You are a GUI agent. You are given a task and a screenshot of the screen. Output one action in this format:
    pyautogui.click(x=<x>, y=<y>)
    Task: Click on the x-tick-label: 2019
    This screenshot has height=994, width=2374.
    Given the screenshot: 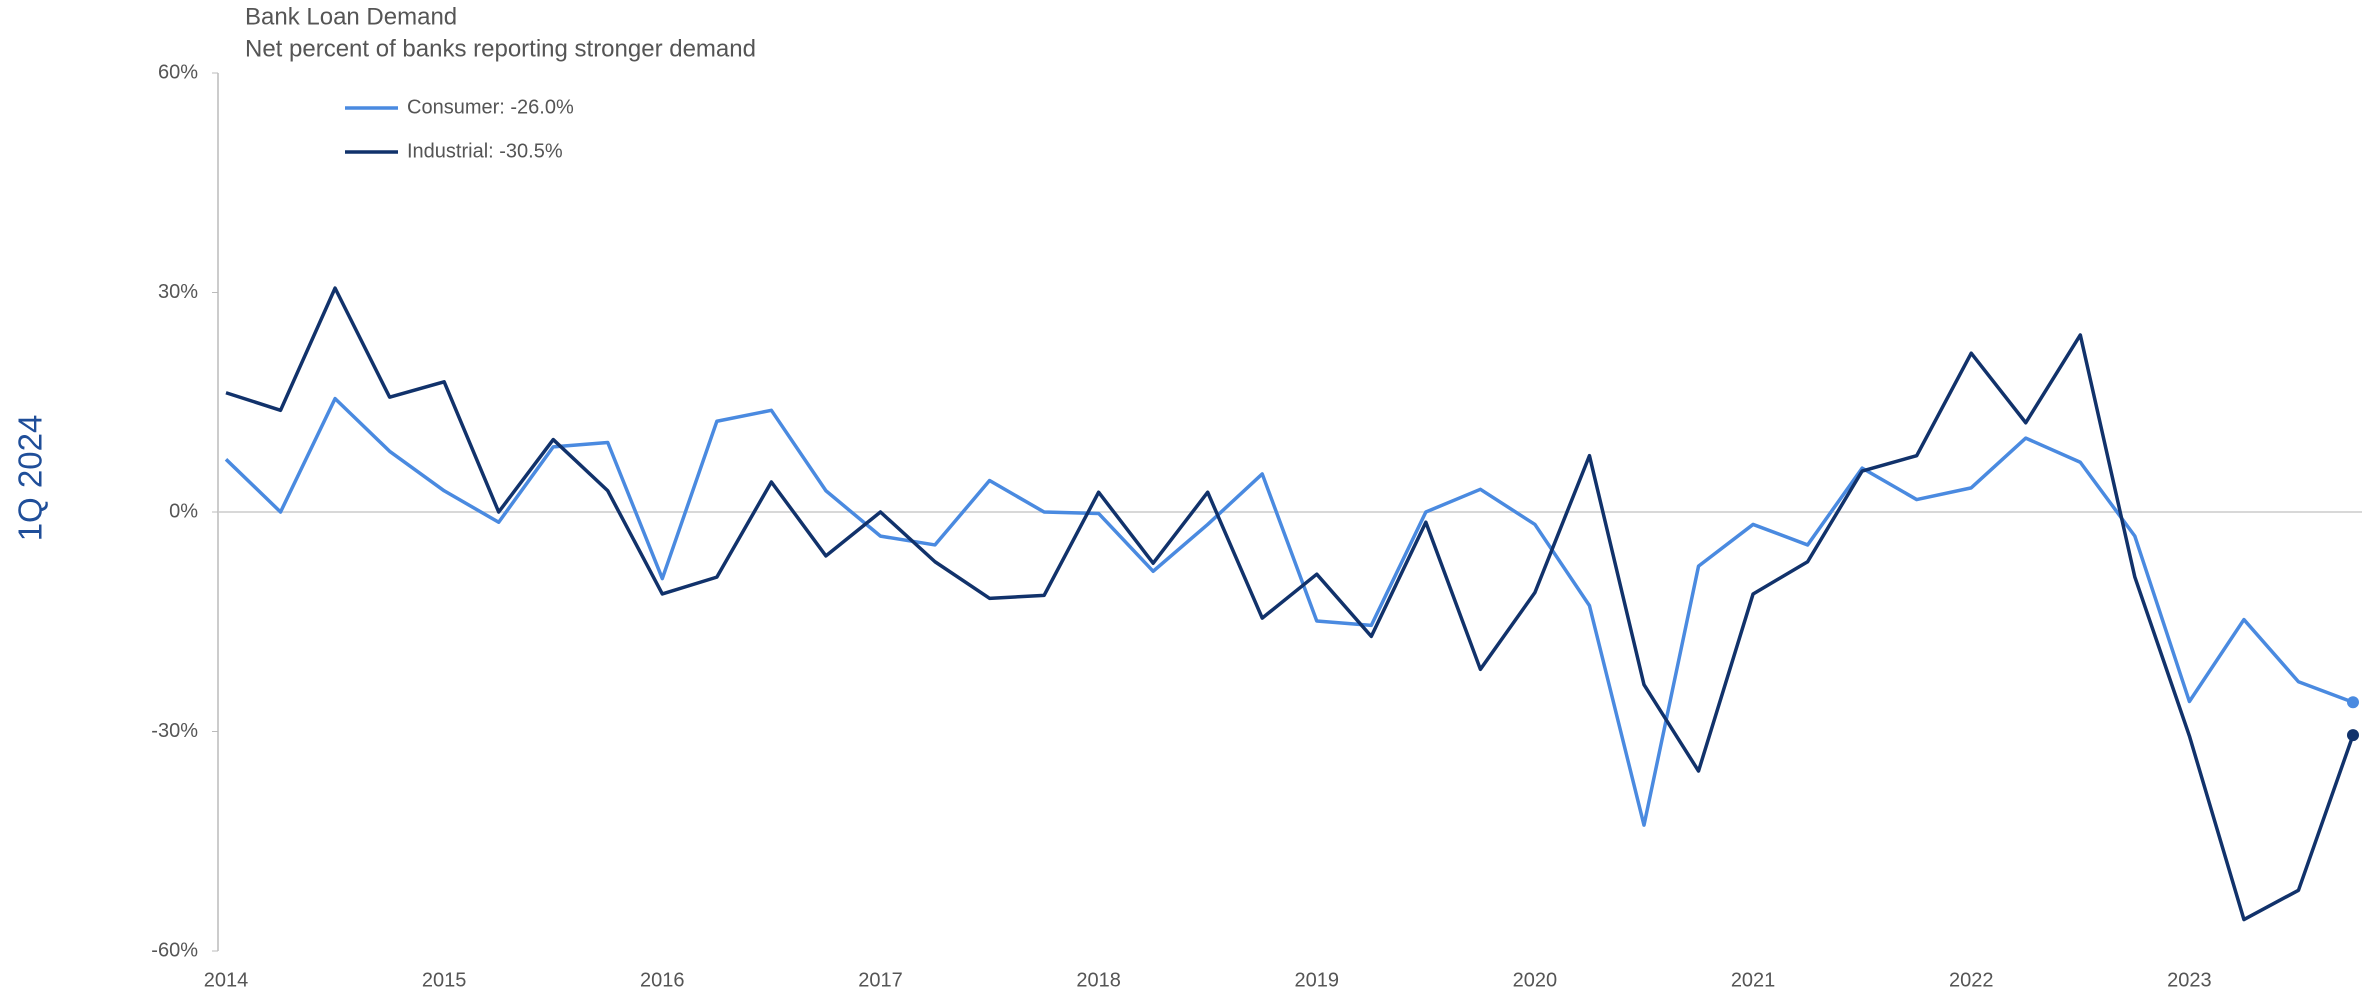 What is the action you would take?
    pyautogui.click(x=1317, y=980)
    